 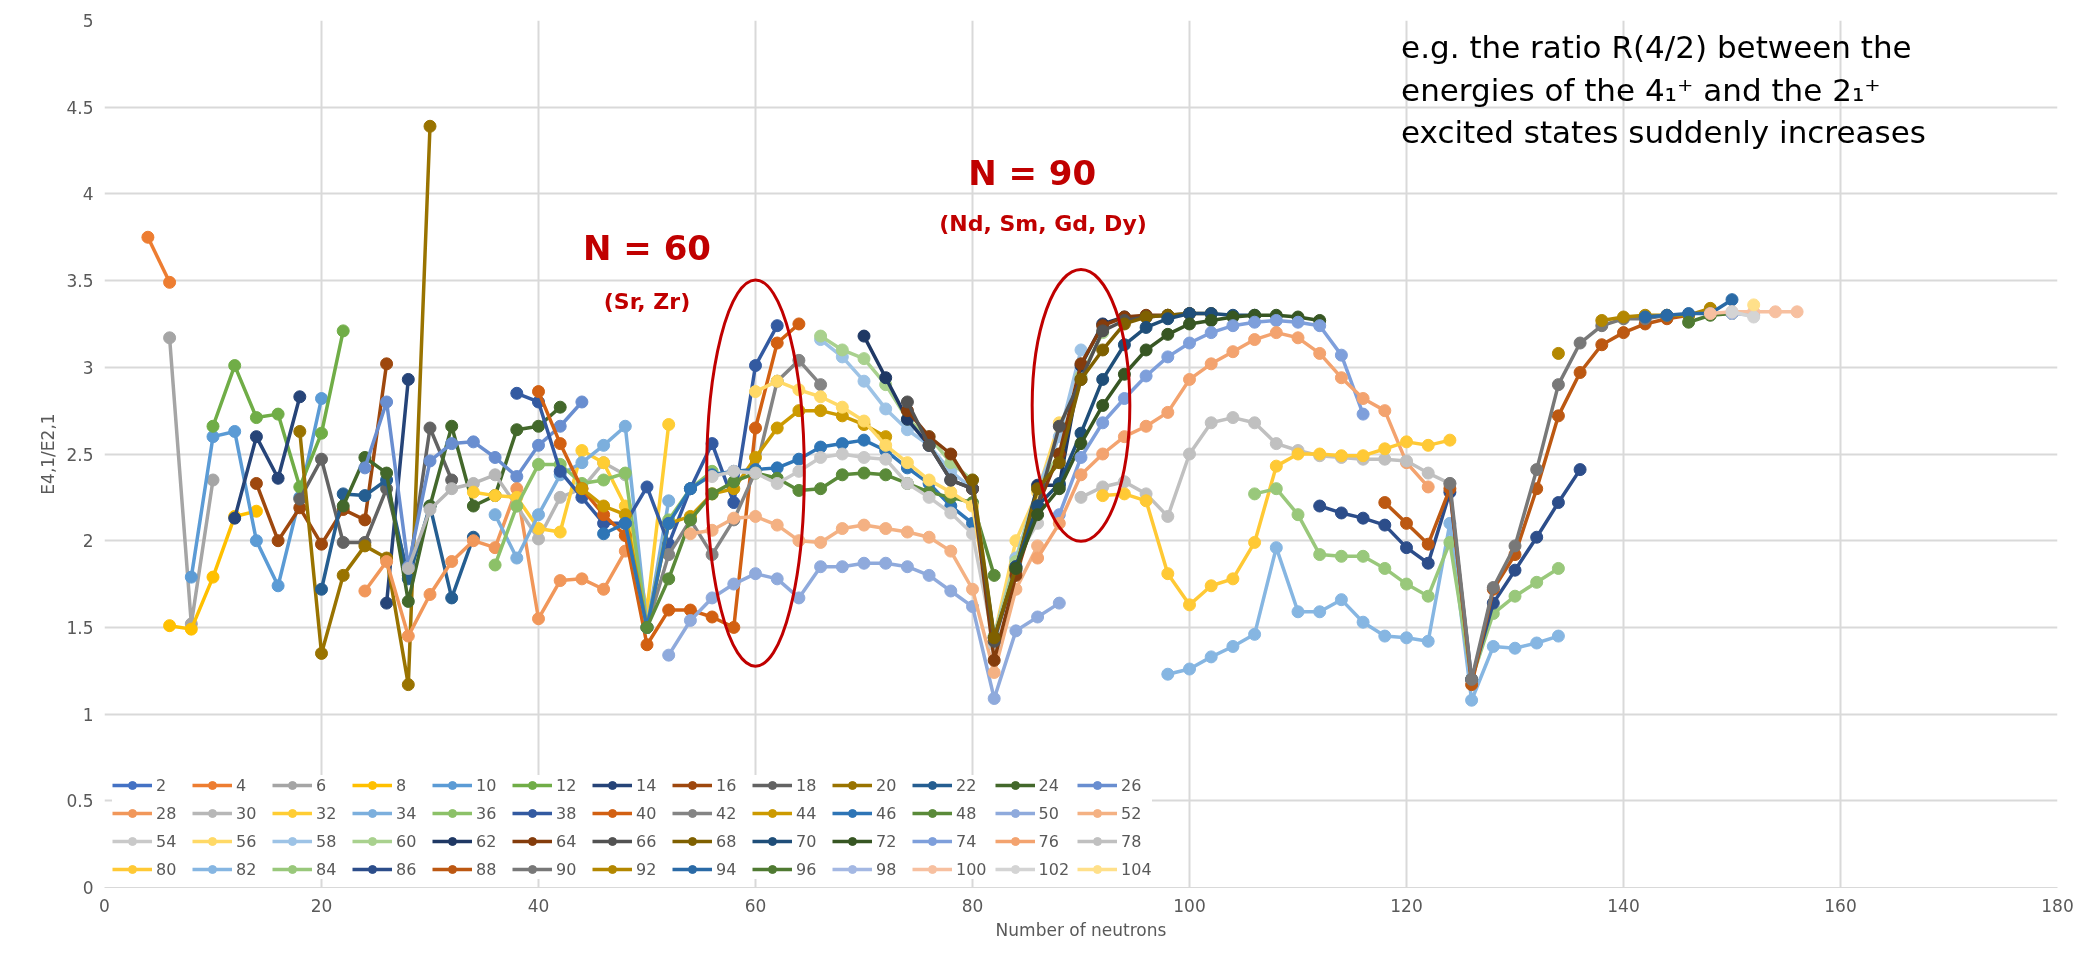 I want to click on y-tick-label: 4.5, so click(x=80, y=107).